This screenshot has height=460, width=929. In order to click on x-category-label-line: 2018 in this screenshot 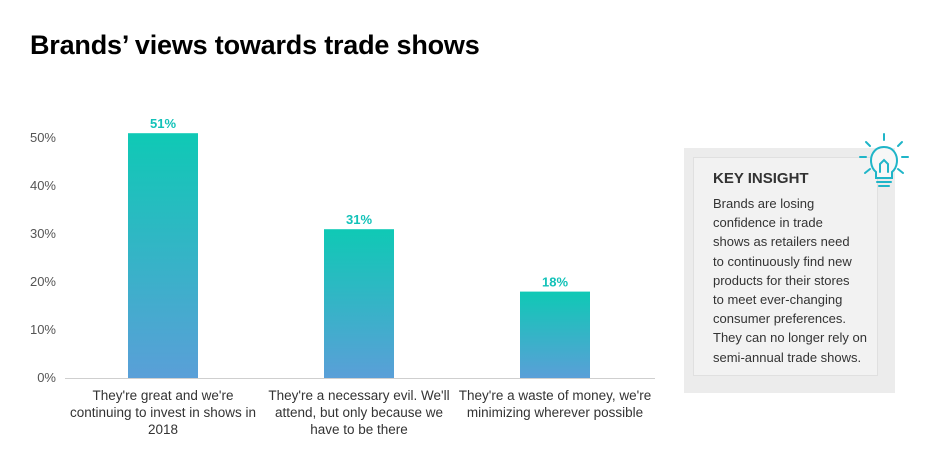, I will do `click(163, 429)`.